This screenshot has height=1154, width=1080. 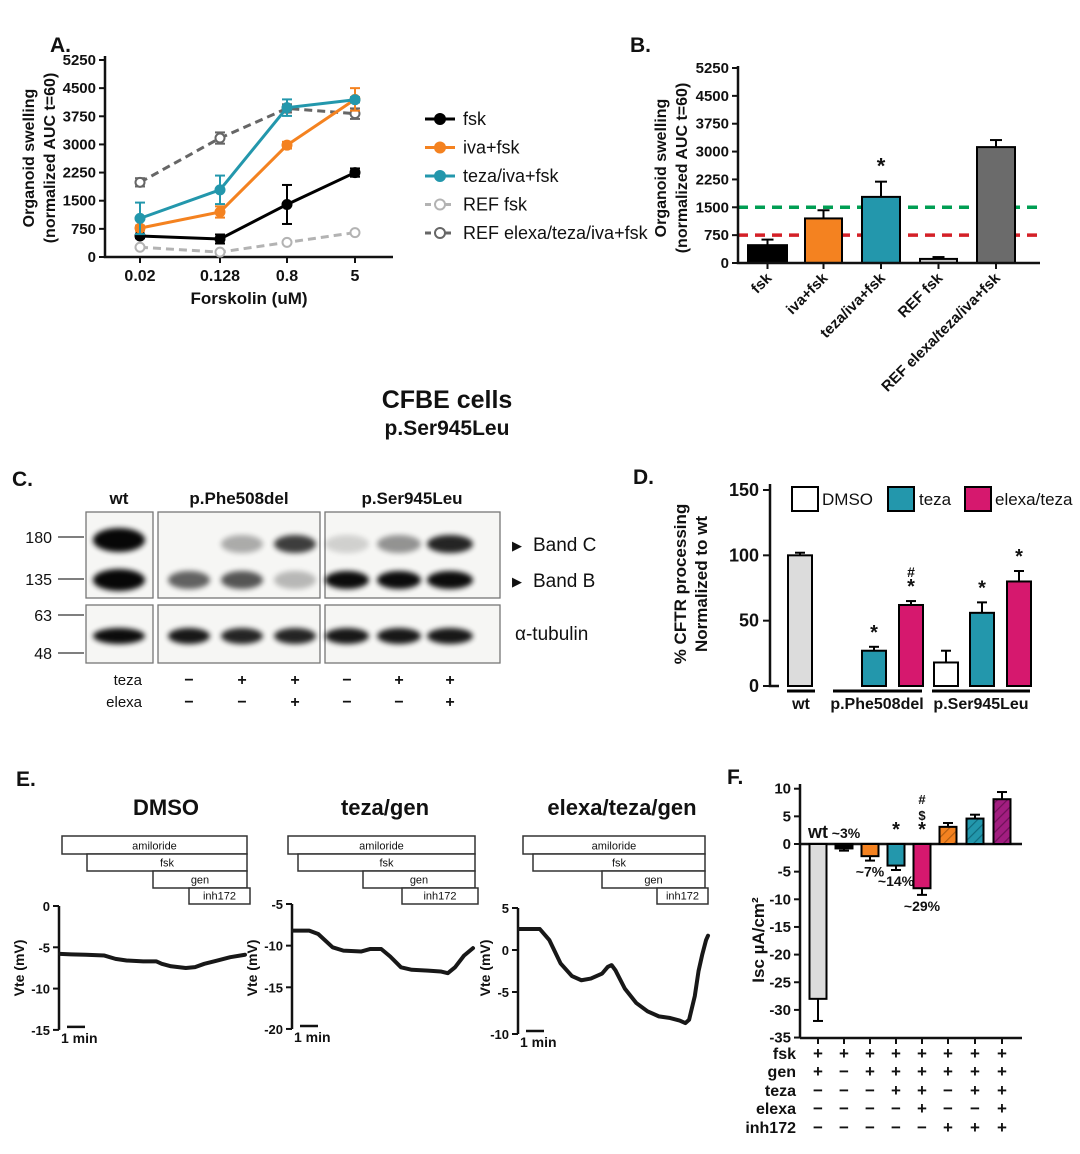 What do you see at coordinates (712, 124) in the screenshot?
I see `b-ytick-label: 3750` at bounding box center [712, 124].